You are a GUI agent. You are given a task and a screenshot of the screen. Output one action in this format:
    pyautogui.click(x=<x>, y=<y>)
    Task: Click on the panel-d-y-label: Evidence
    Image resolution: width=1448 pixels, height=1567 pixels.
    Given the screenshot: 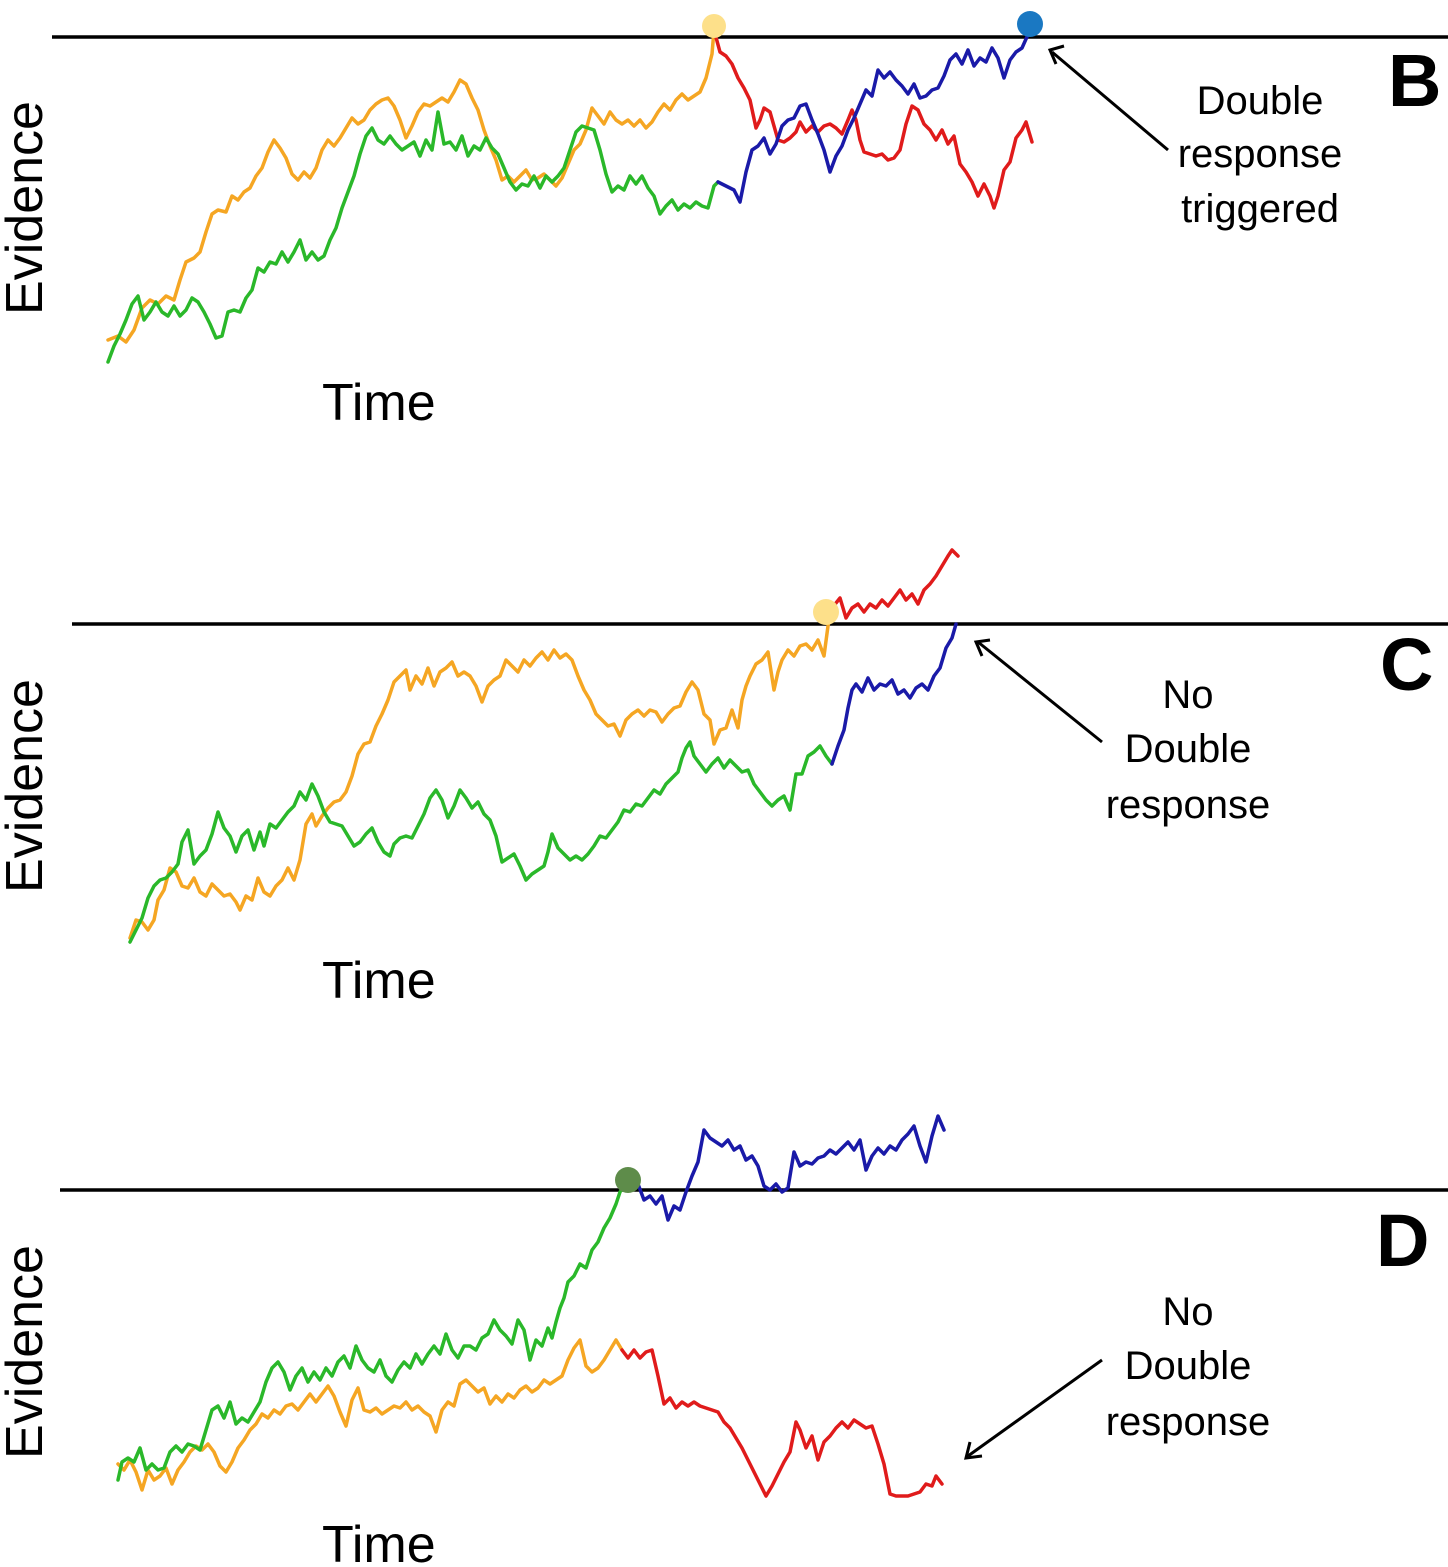 What is the action you would take?
    pyautogui.click(x=27, y=1352)
    